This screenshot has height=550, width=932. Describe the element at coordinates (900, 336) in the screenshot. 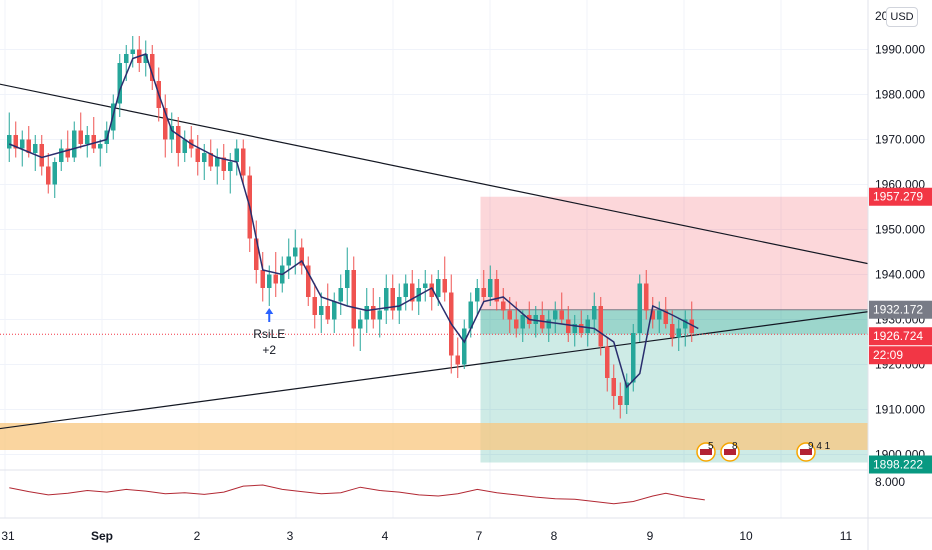

I see `last-price-tag-bg` at that location.